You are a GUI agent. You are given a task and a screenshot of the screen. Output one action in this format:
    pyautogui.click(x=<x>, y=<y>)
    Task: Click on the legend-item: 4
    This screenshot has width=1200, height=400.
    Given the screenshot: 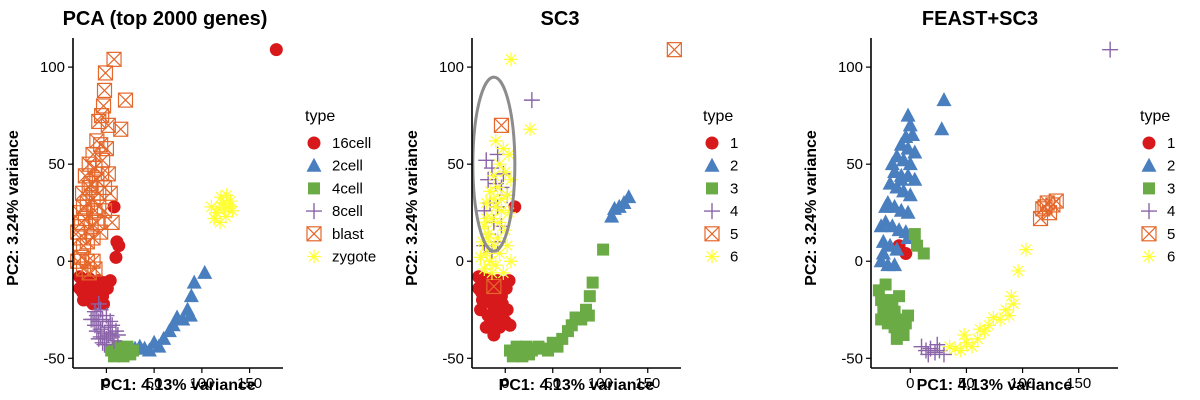 What is the action you would take?
    pyautogui.click(x=1158, y=211)
    